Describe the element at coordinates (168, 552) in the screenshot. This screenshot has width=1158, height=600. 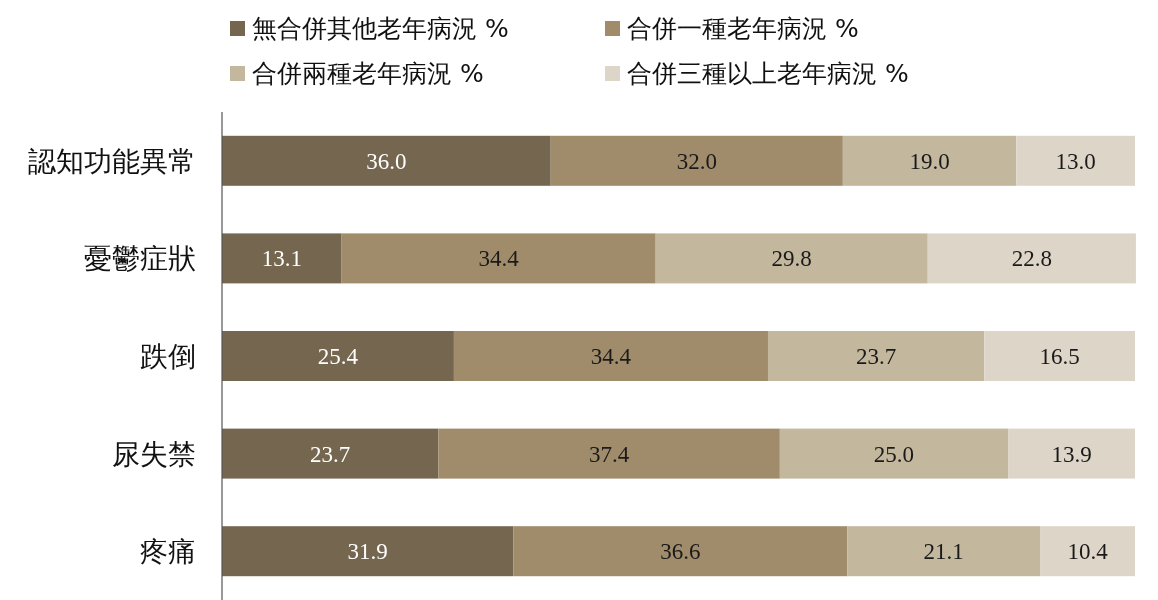
I see `y-tick-label: 疼痛` at that location.